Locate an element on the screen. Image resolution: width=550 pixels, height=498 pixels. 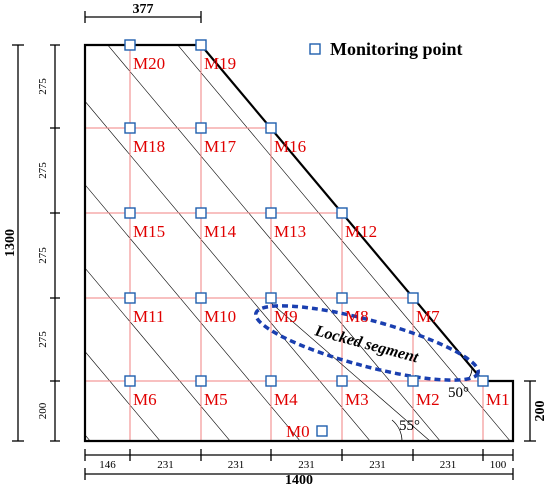
dim-label: 1400 is located at coordinates (299, 480).